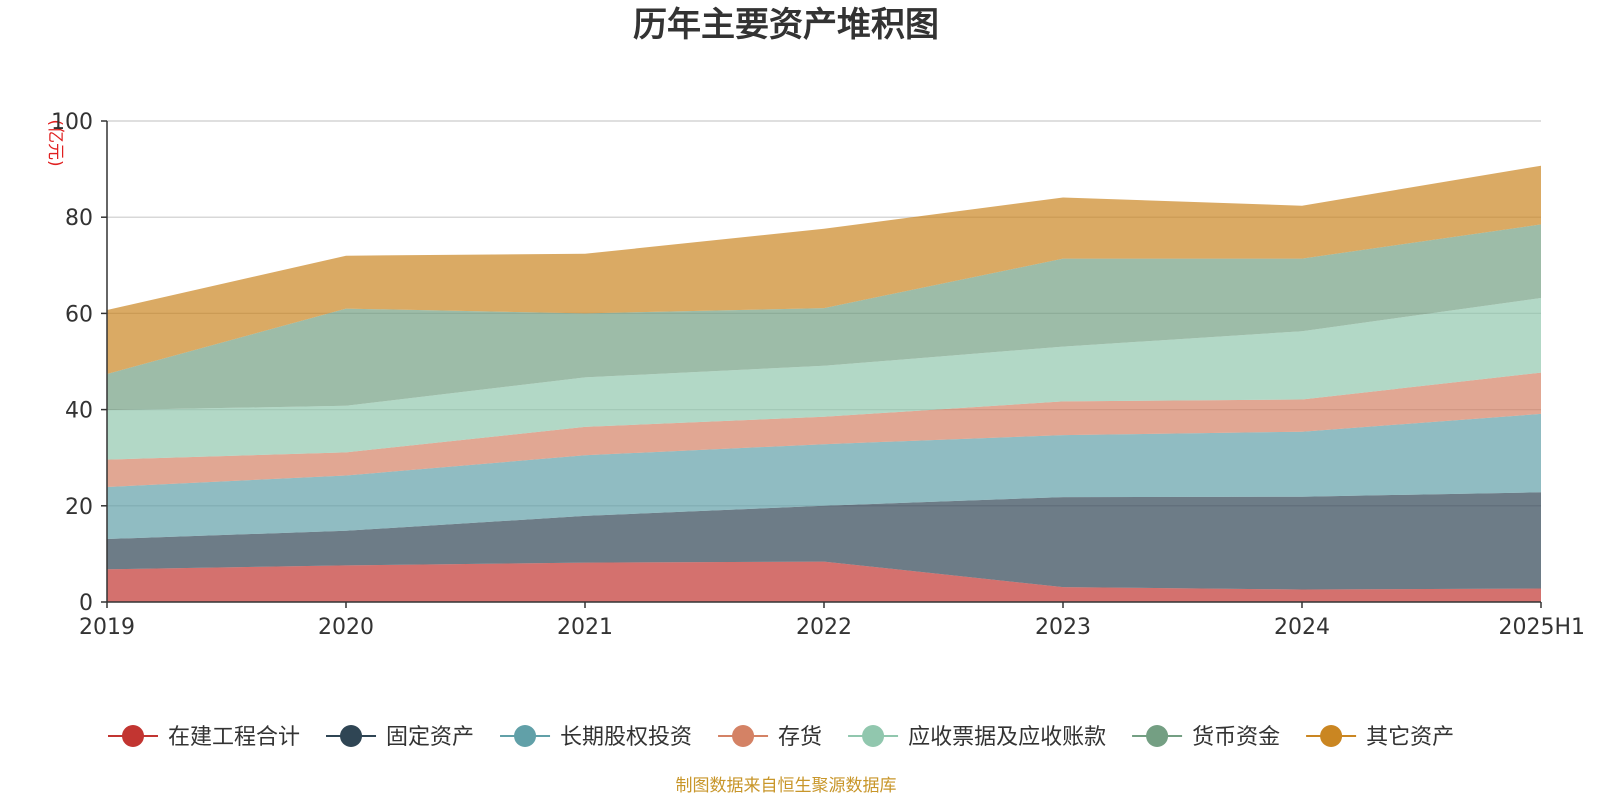 This screenshot has width=1600, height=800. I want to click on legend-label: 长期股权投资, so click(626, 737).